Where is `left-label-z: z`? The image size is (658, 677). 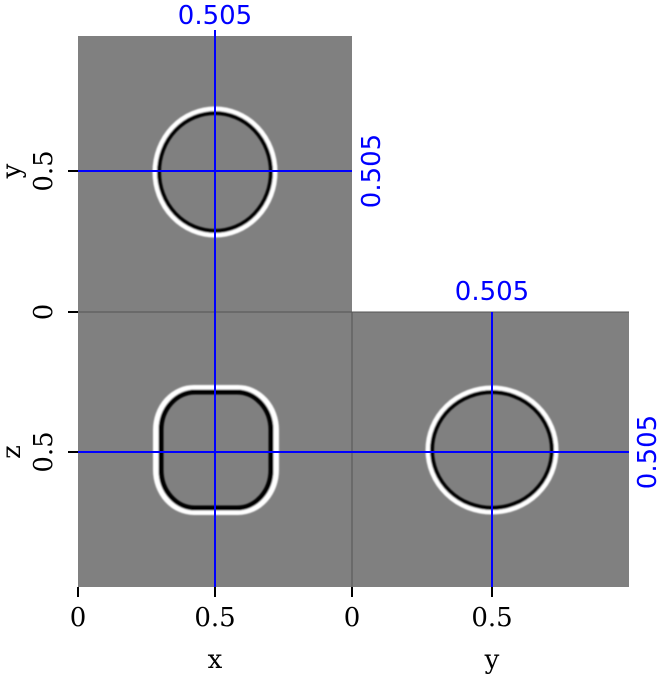 left-label-z: z is located at coordinates (13, 452).